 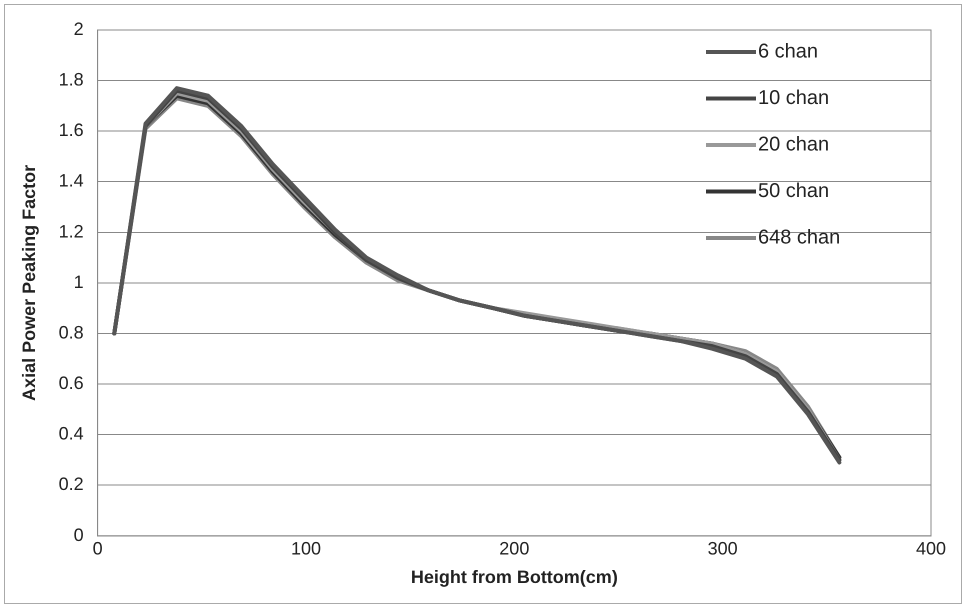 What do you see at coordinates (71, 434) in the screenshot?
I see `y-tick-label: 0.4` at bounding box center [71, 434].